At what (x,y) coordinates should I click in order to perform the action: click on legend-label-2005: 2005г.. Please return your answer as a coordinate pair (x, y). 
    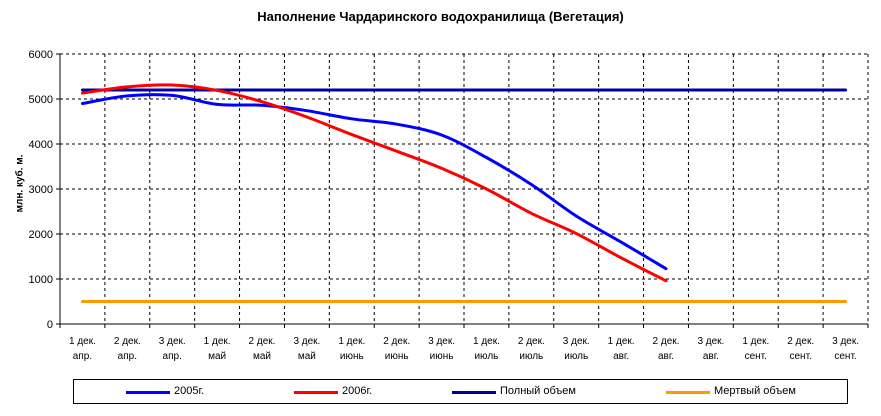
    Looking at the image, I should click on (189, 391).